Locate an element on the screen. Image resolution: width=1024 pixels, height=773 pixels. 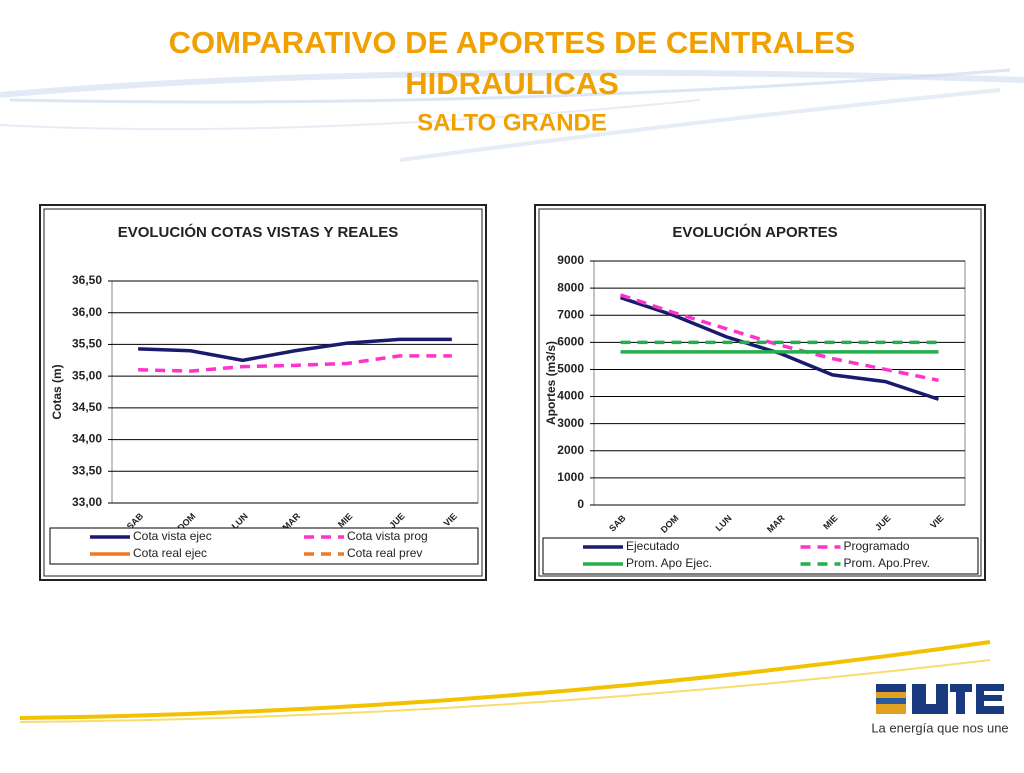
legend-label: Prom. Apo Ejec. is located at coordinates (669, 563).